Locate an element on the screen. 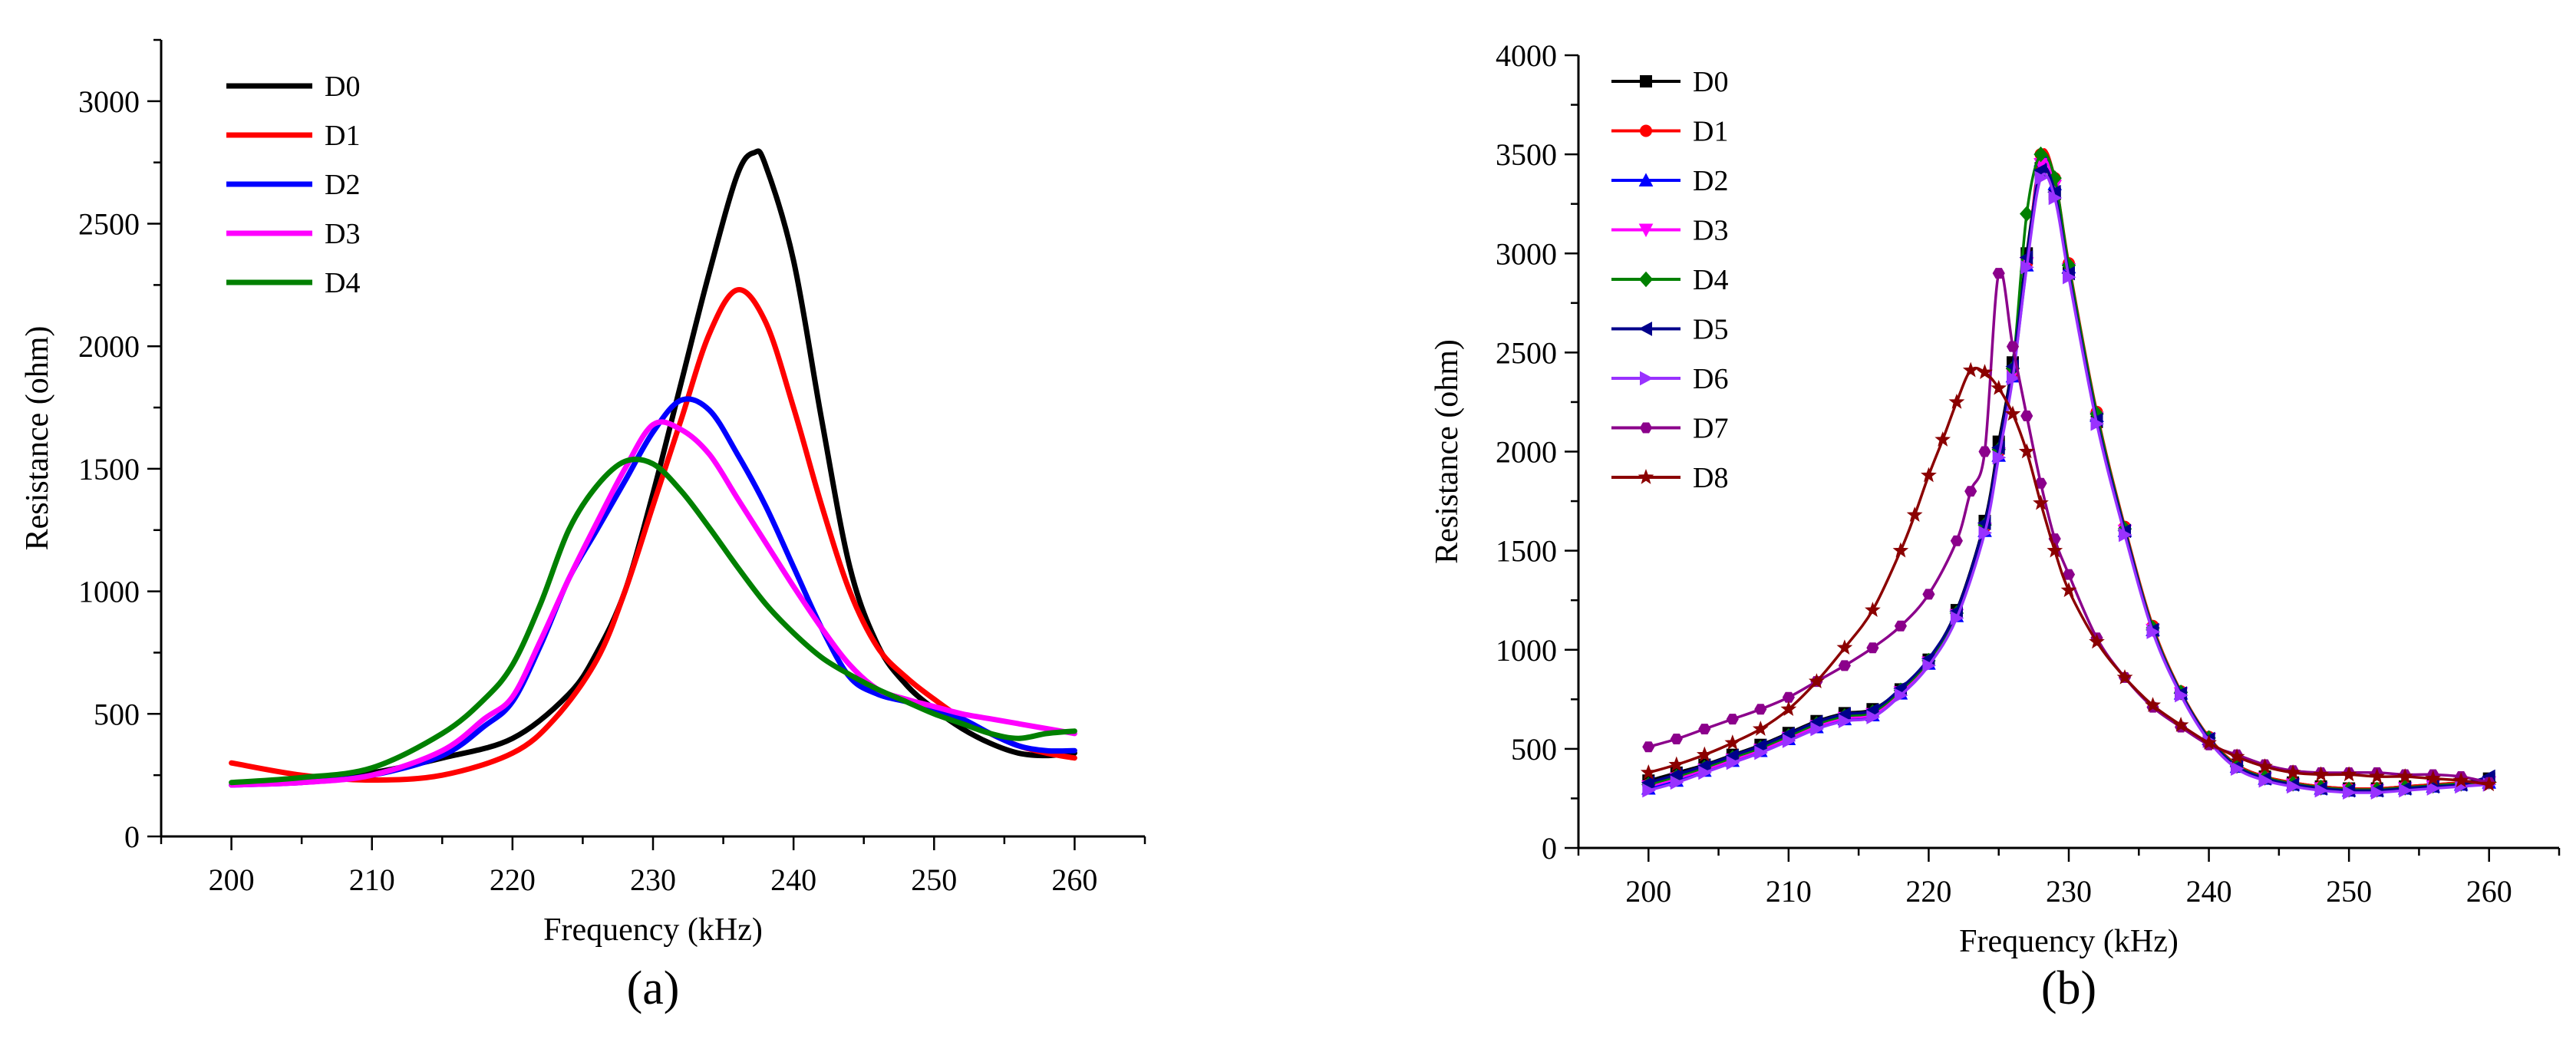 The image size is (2576, 1049). legend-item-D2: D2 is located at coordinates (293, 185).